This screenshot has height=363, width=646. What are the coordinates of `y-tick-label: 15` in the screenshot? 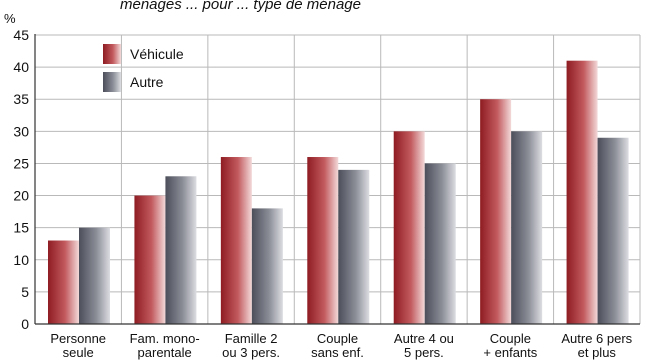 It's located at (21, 228).